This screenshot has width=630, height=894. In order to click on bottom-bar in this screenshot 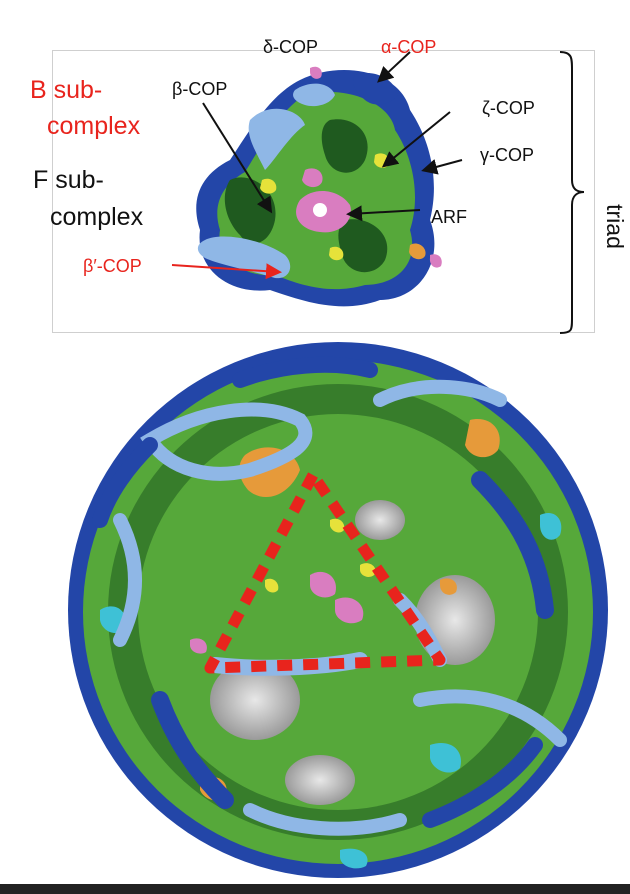, I will do `click(315, 889)`.